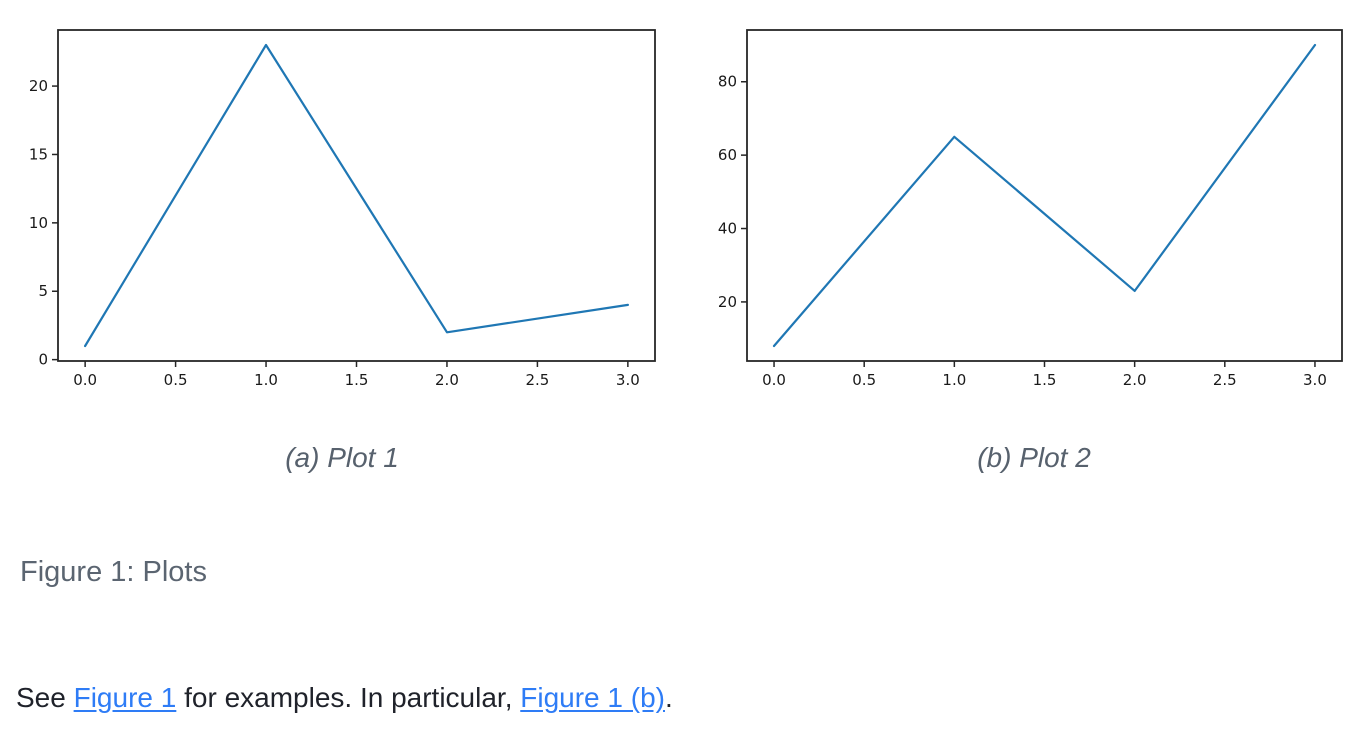 The width and height of the screenshot is (1368, 754). I want to click on y-tick-label: 0, so click(43, 360).